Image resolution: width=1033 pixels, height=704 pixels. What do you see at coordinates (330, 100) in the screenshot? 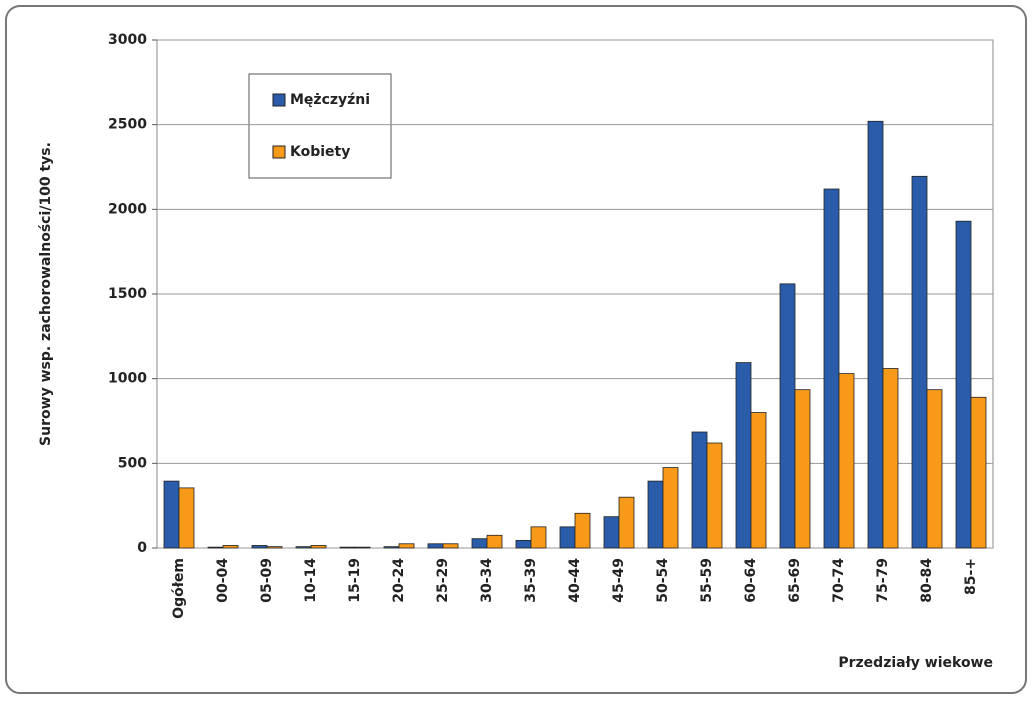
I see `legend-label: Mężczyźni` at bounding box center [330, 100].